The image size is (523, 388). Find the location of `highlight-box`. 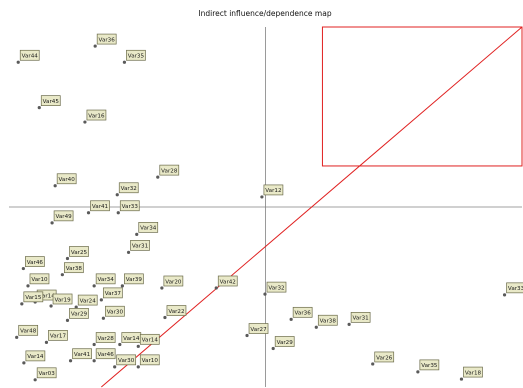

highlight-box is located at coordinates (422, 96).